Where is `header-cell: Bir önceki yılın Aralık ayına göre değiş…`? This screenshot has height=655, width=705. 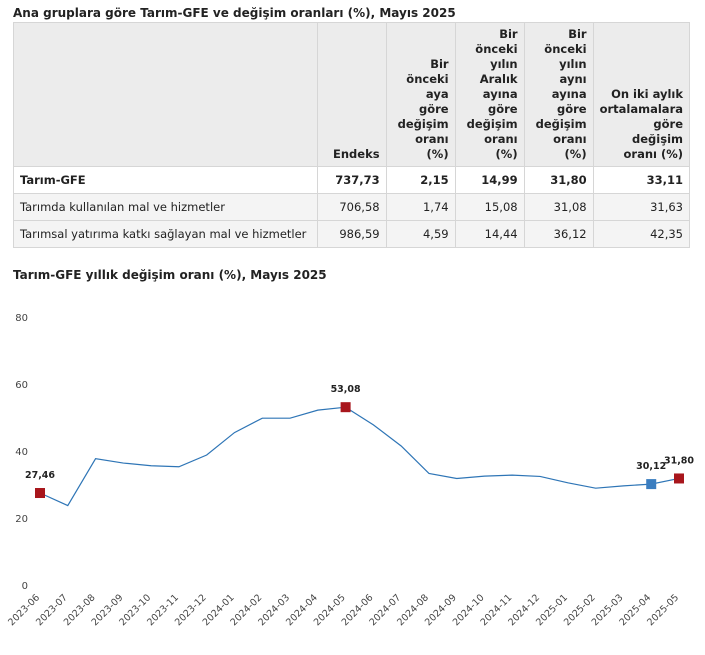 header-cell: Bir önceki yılın Aralık ayına göre değiş… is located at coordinates (489, 94).